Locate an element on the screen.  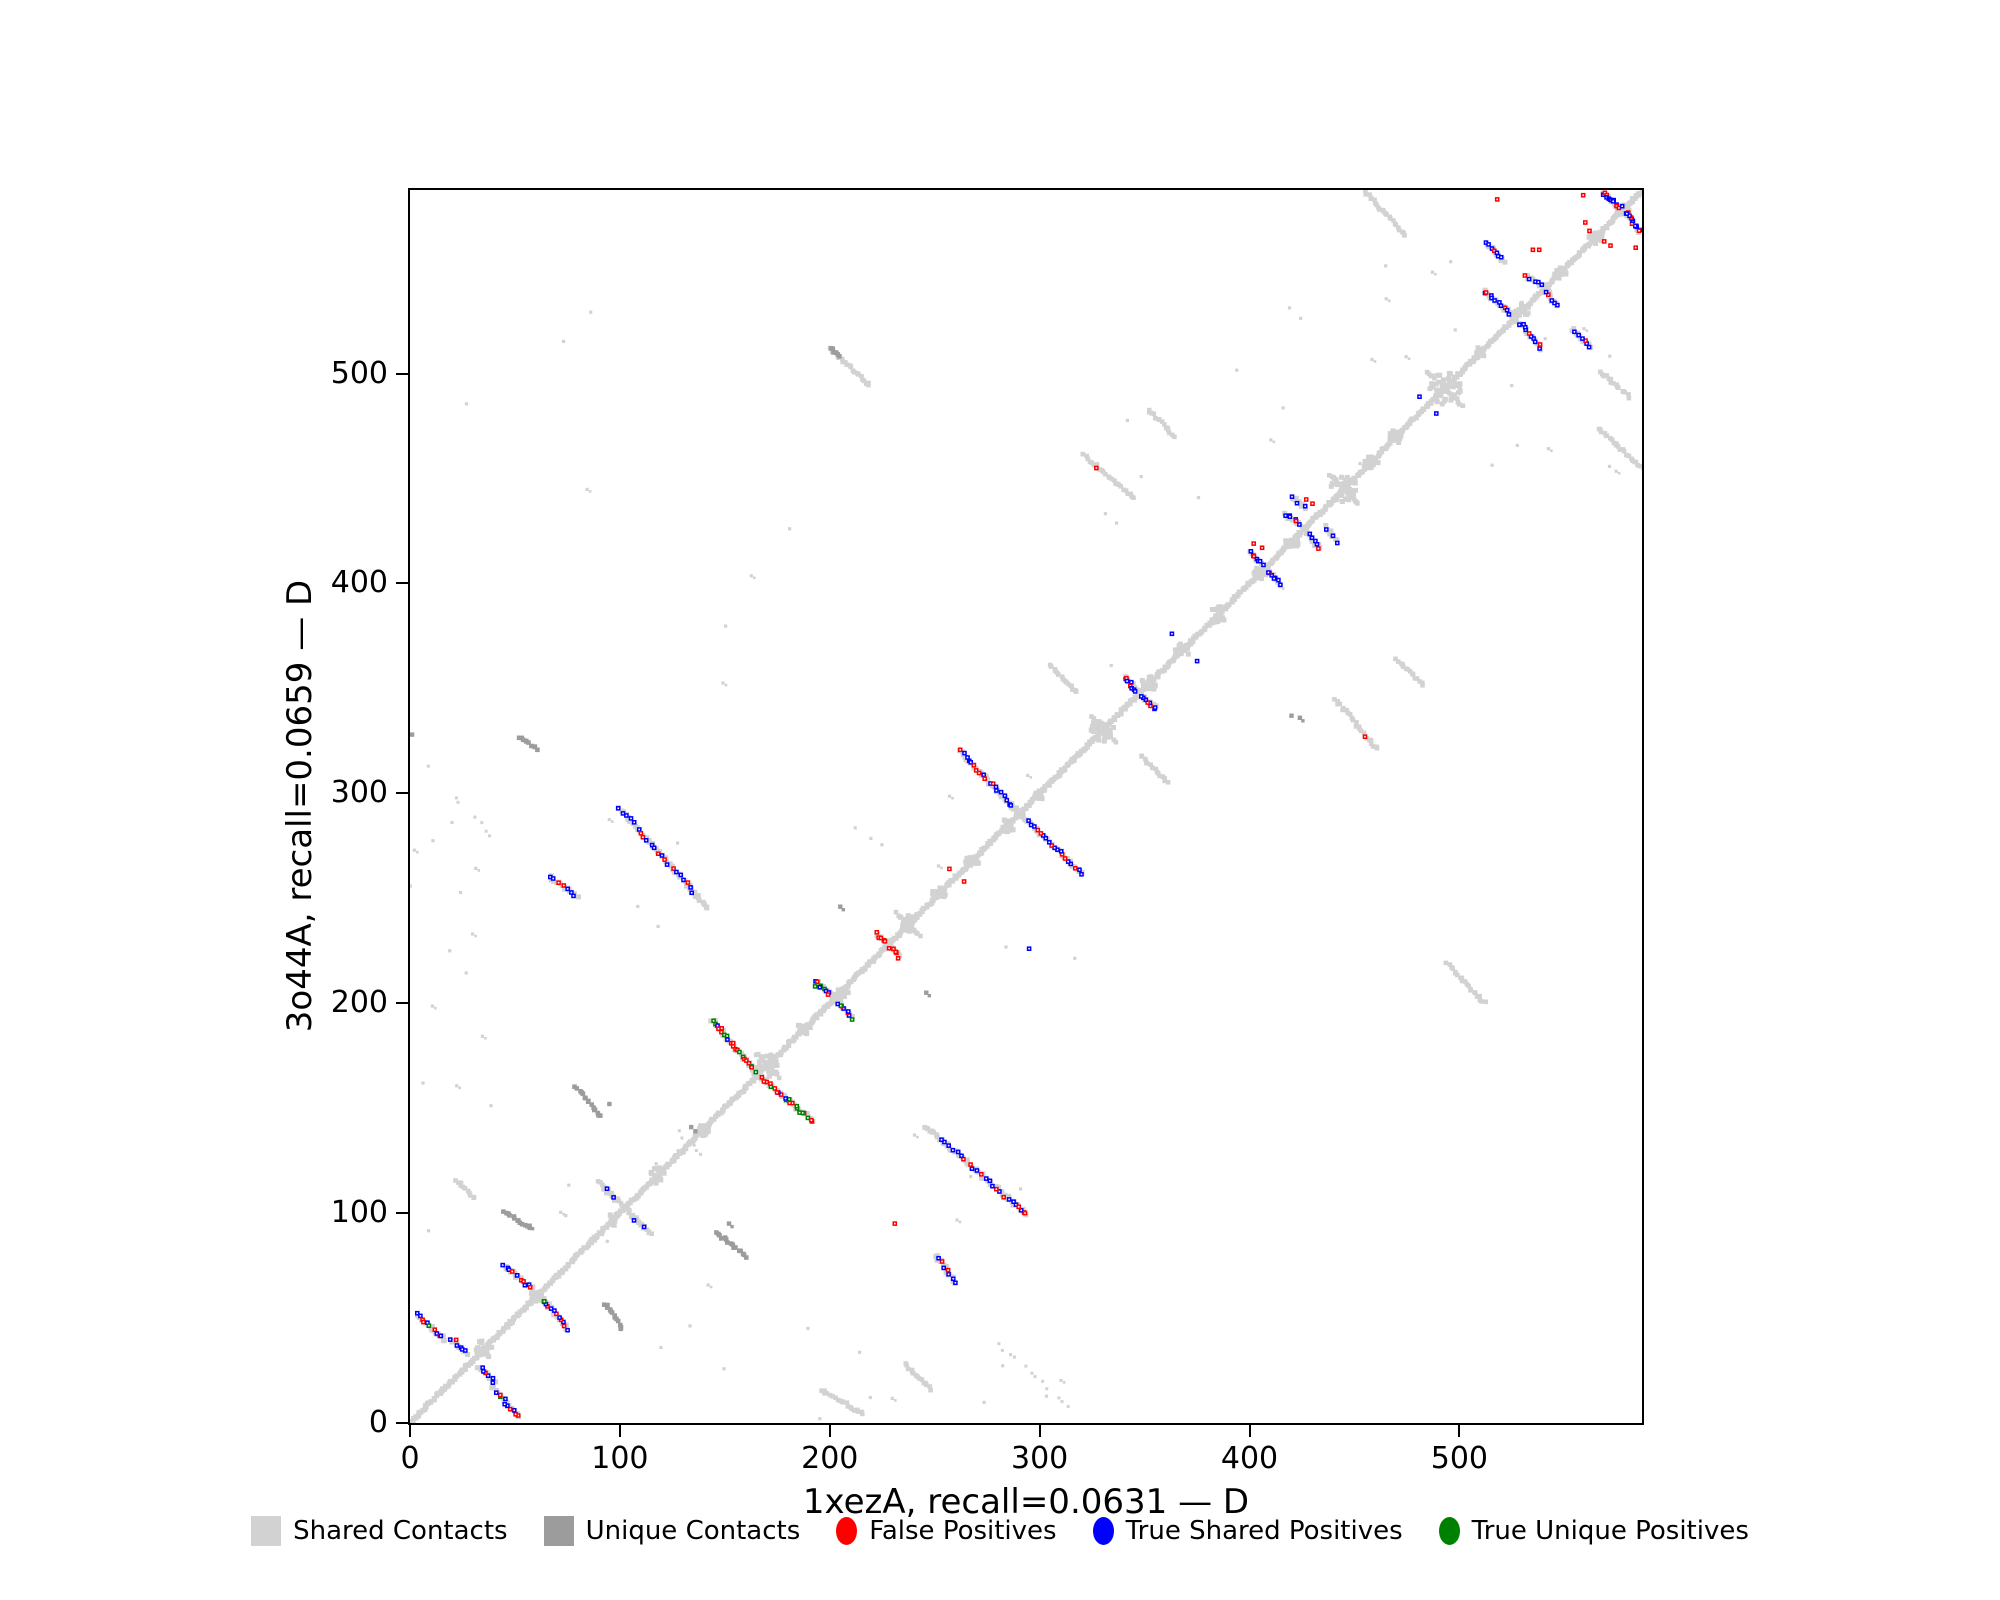
legend-item: Unique Contacts is located at coordinates (672, 1531).